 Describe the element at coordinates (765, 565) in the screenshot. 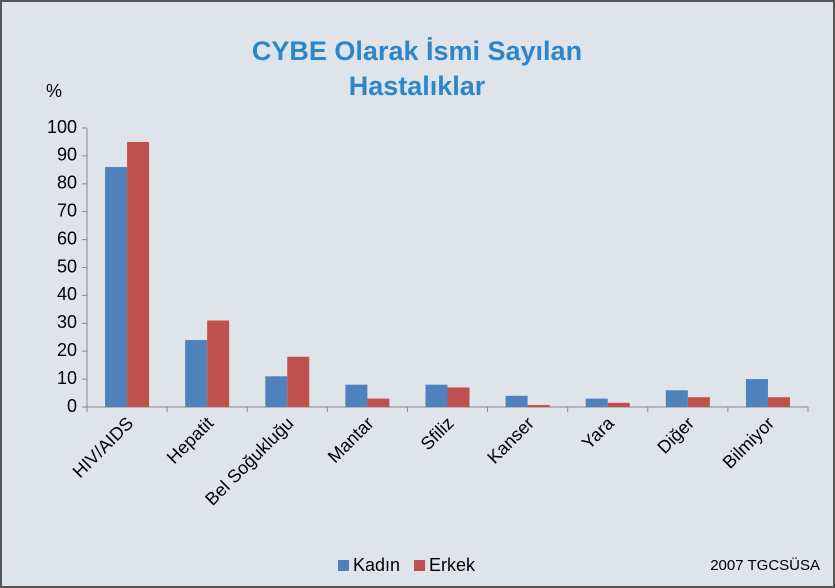

I see `annotation: 2007 TGCSÜSA` at that location.